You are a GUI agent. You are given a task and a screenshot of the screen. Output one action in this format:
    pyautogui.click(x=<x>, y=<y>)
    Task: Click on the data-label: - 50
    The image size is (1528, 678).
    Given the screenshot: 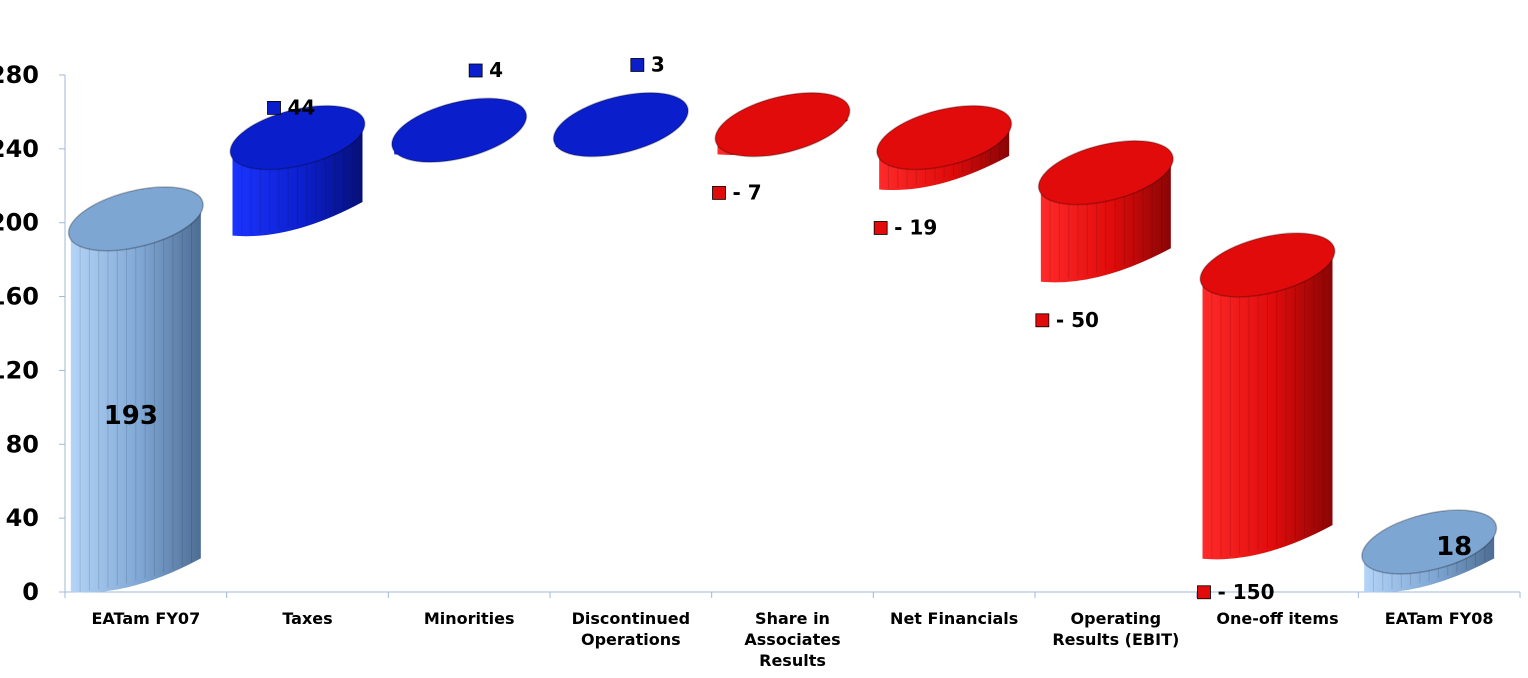 What is the action you would take?
    pyautogui.click(x=1077, y=320)
    